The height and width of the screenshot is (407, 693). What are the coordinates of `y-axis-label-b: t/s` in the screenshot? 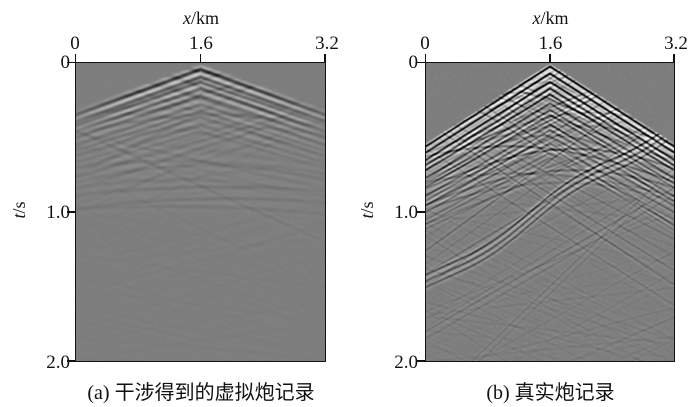 It's located at (368, 210).